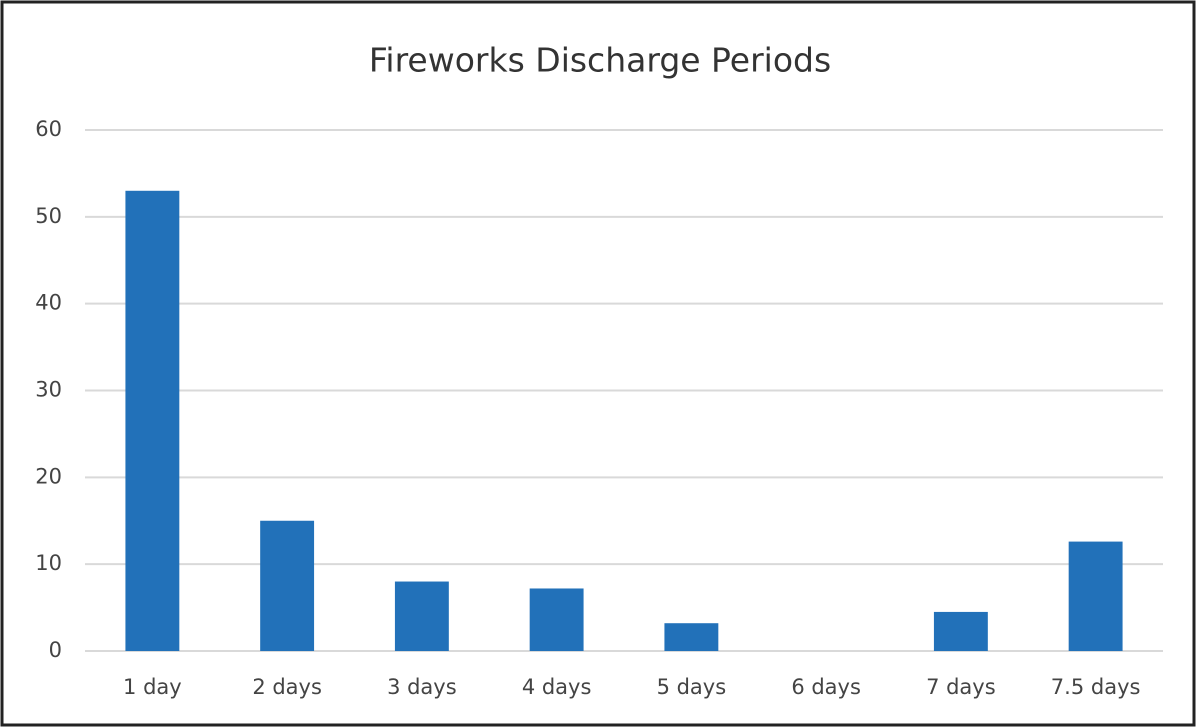 This screenshot has height=727, width=1196. What do you see at coordinates (48, 563) in the screenshot?
I see `y-tick-label: 10` at bounding box center [48, 563].